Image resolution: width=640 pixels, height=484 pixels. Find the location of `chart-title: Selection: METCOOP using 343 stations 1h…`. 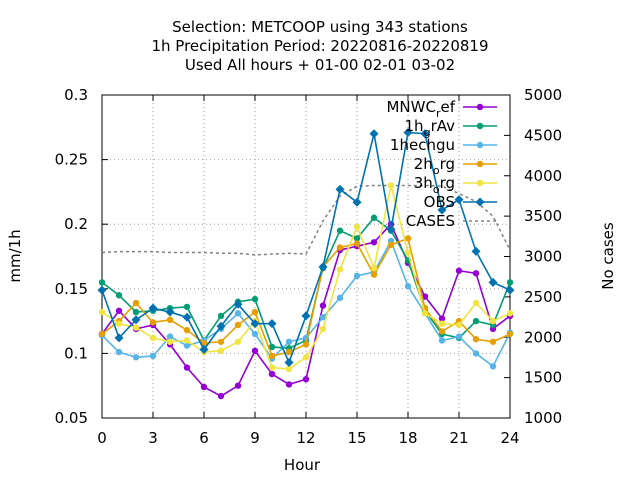

chart-title: Selection: METCOOP using 343 stations 1h… is located at coordinates (319, 46).